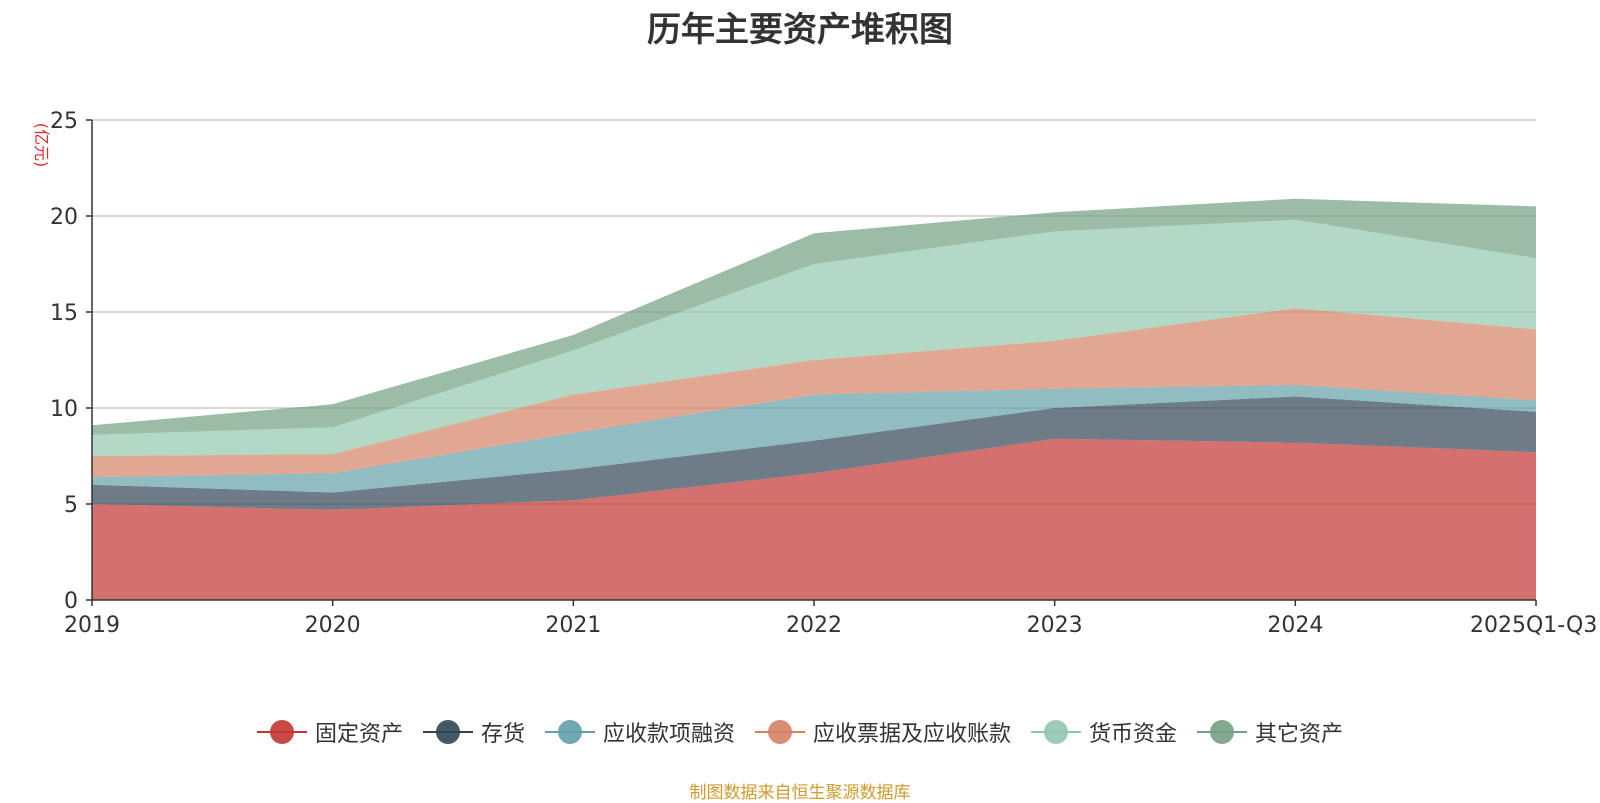 The height and width of the screenshot is (803, 1600). I want to click on legend-item: 应收款项融资, so click(639, 732).